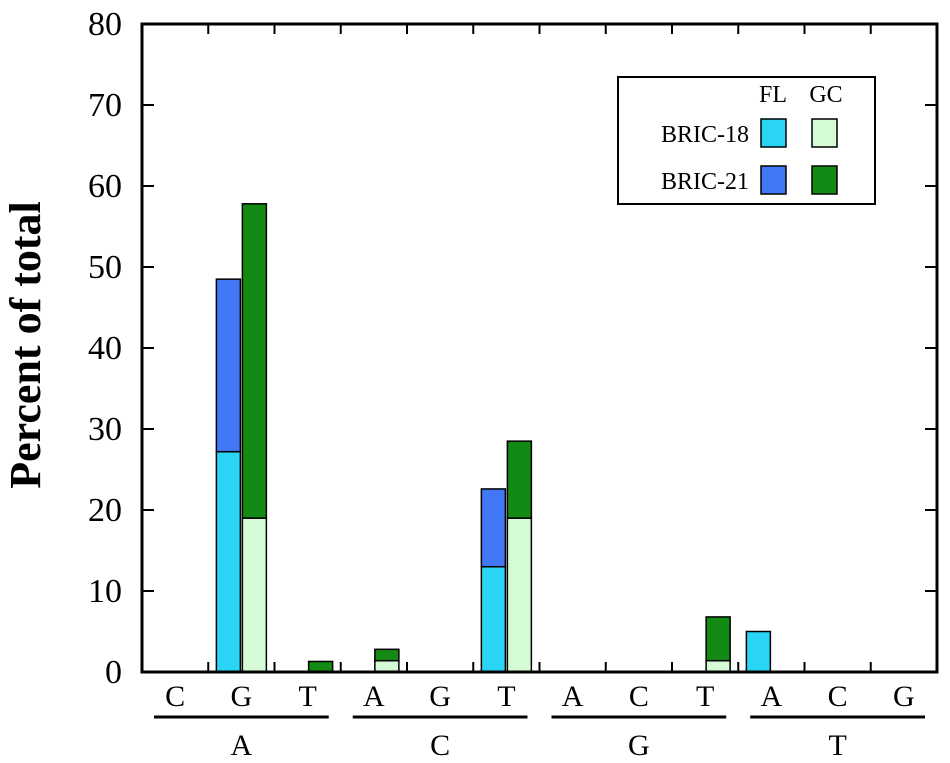 The width and height of the screenshot is (950, 763). Describe the element at coordinates (440, 745) in the screenshot. I see `x-group-label: C` at that location.